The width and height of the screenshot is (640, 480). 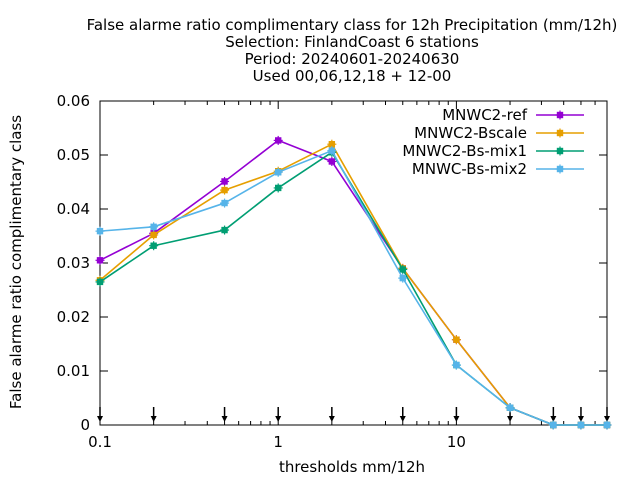 What do you see at coordinates (464, 151) in the screenshot?
I see `legend-label: MNWC2-Bs-mix1` at bounding box center [464, 151].